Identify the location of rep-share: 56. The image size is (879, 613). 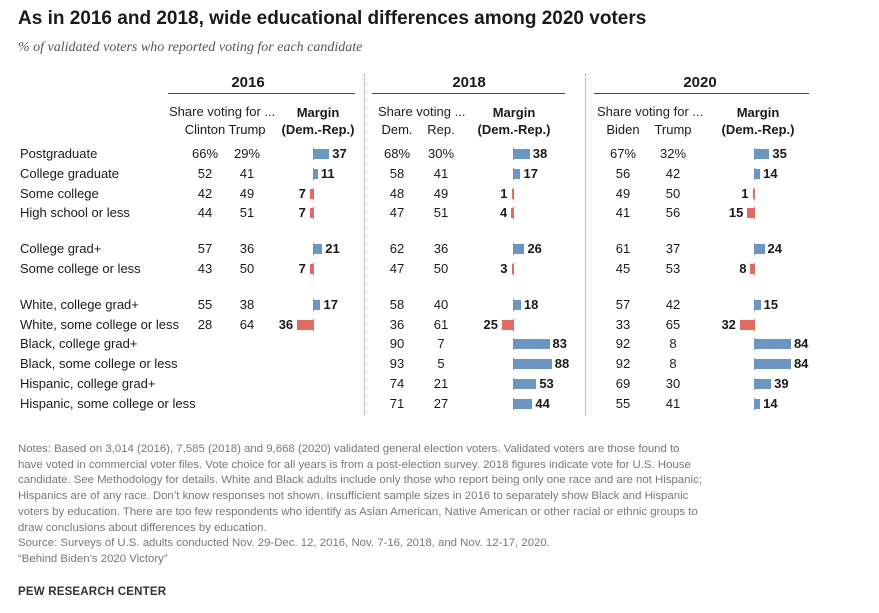
(673, 213).